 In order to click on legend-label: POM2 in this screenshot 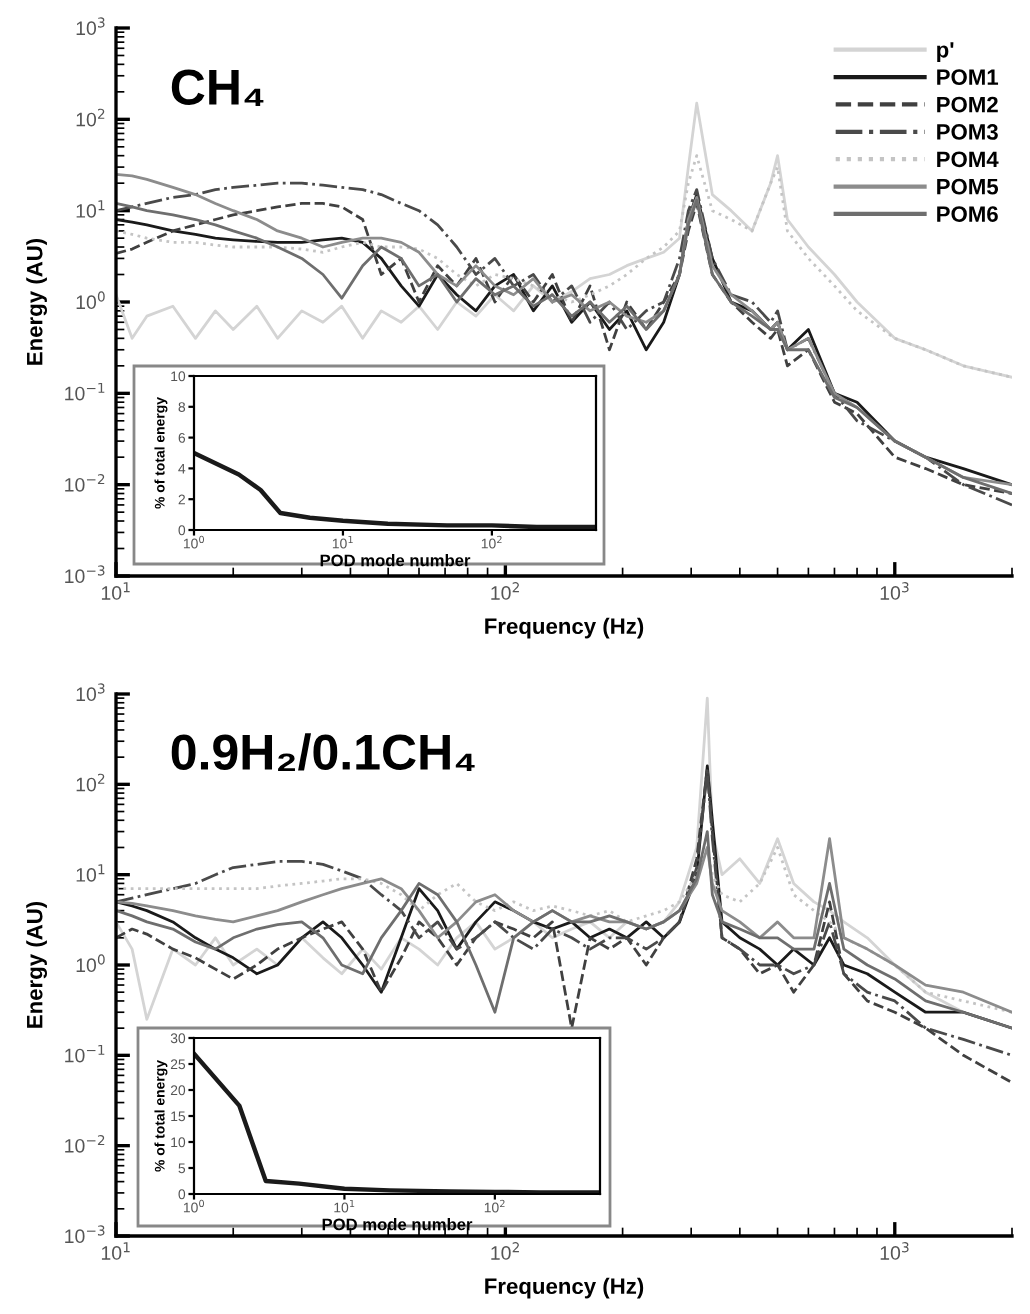, I will do `click(967, 104)`.